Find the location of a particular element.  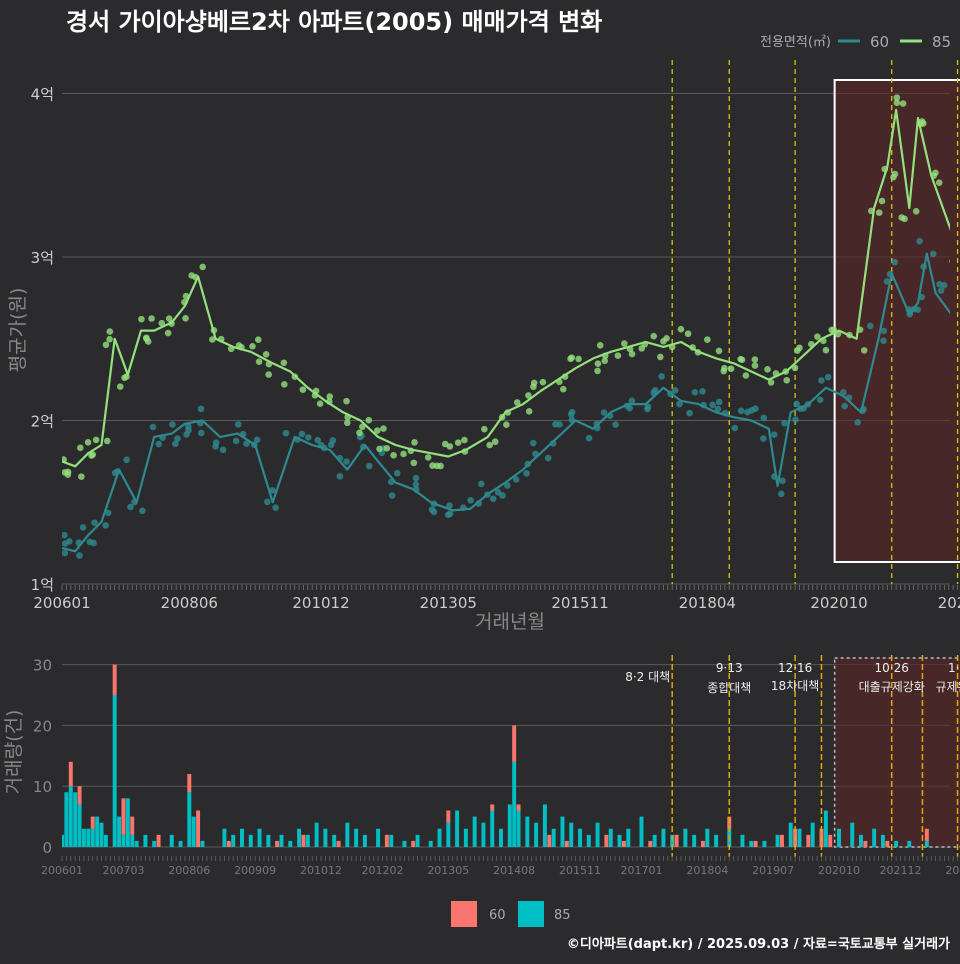

price-x-tick-label: 202010 is located at coordinates (838, 603).